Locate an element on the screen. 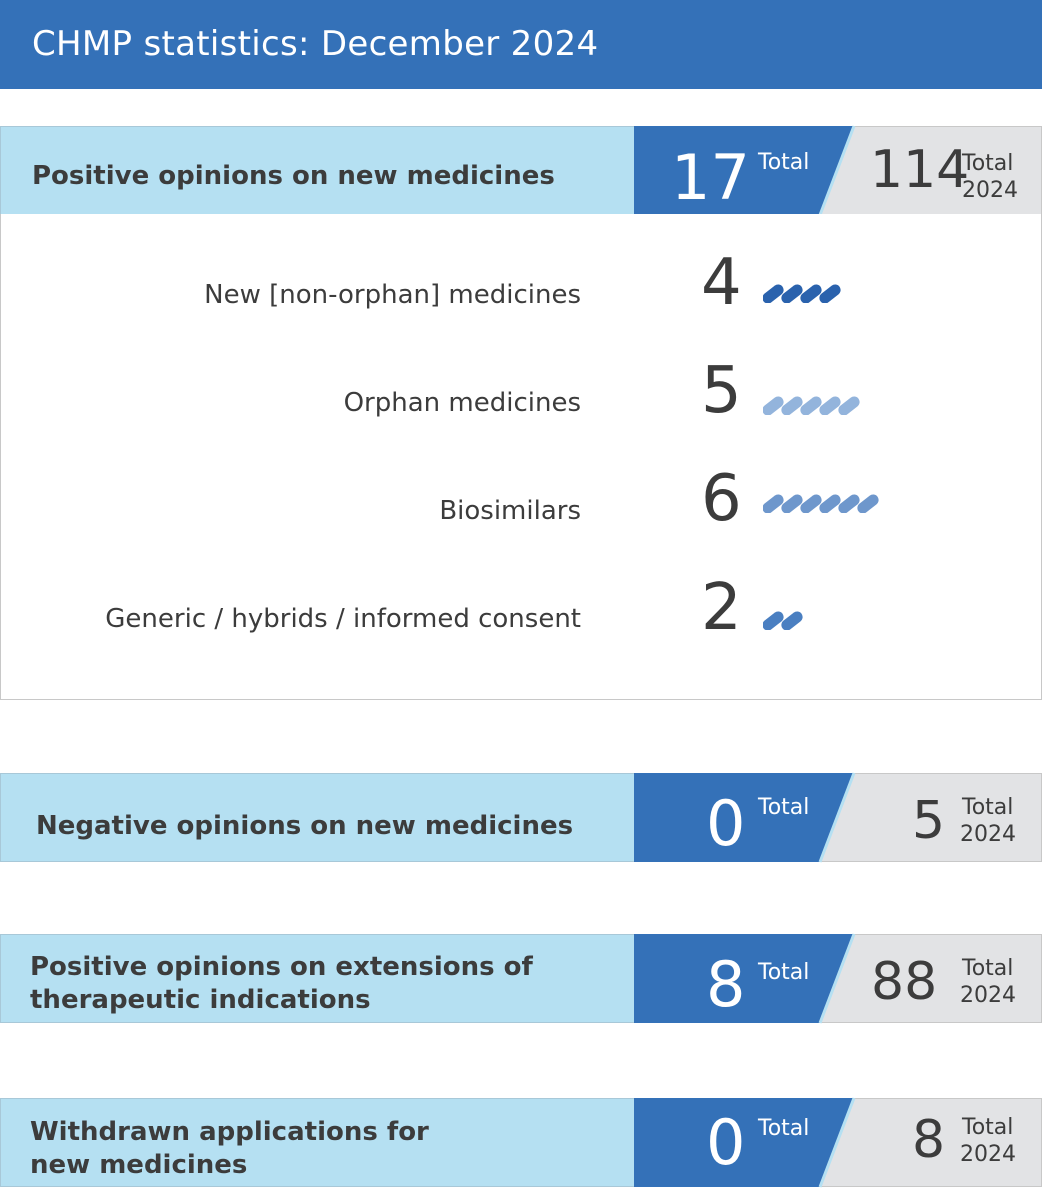  section-label-line-1: Positive opinions on extensions of is located at coordinates (281, 967).